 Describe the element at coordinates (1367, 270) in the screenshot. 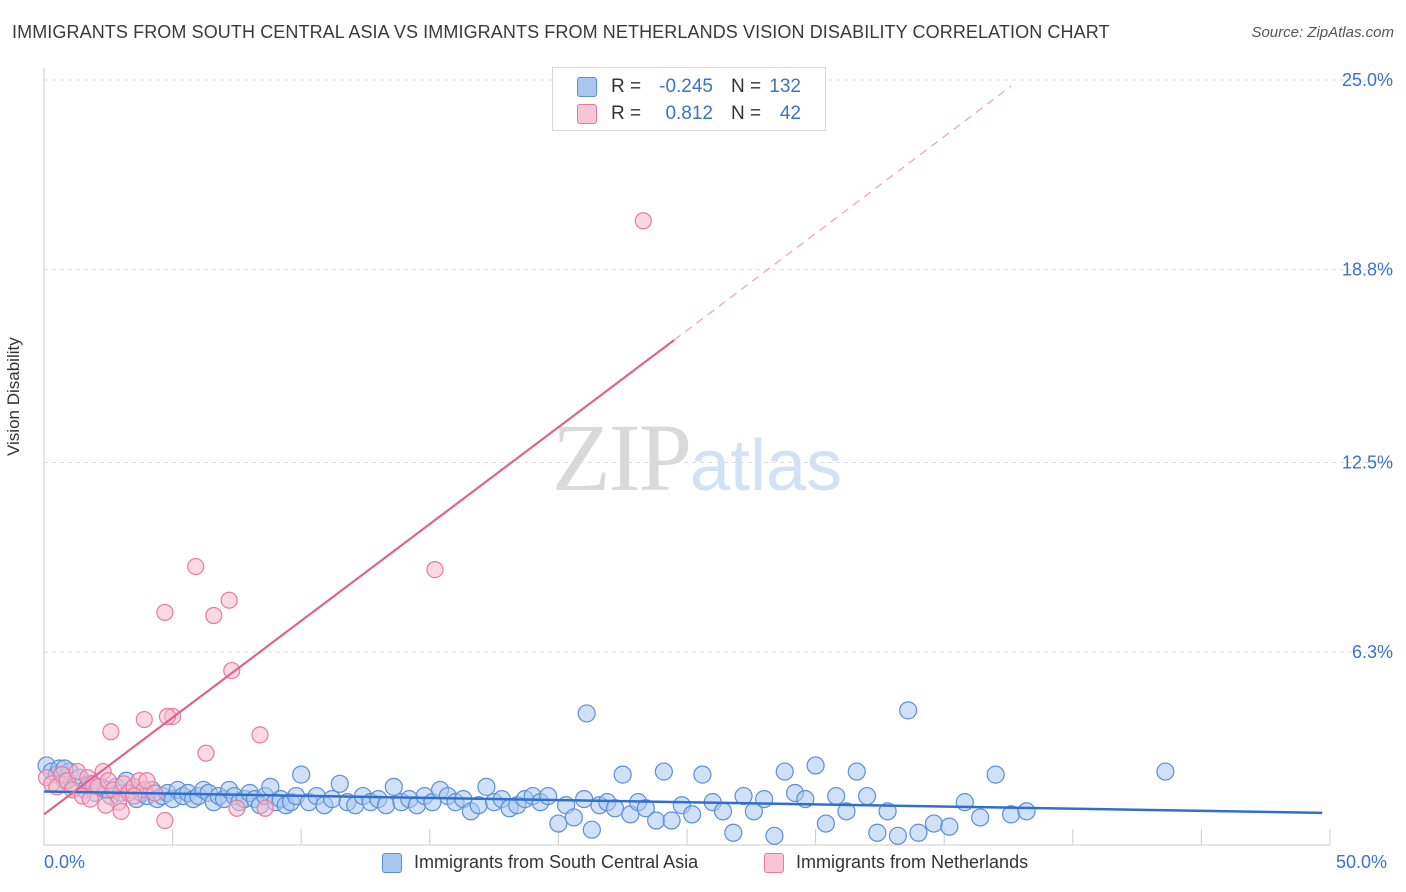

I see `y-tick-label: 18.8%` at that location.